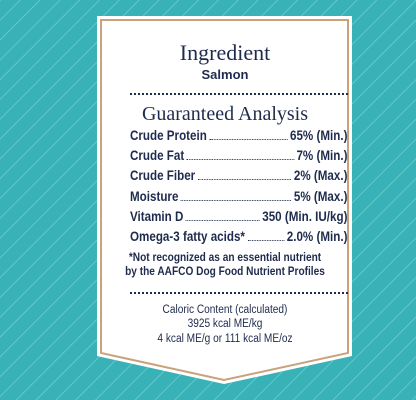 The width and height of the screenshot is (416, 400). I want to click on nutrient-label: Crude Fiber, so click(163, 175).